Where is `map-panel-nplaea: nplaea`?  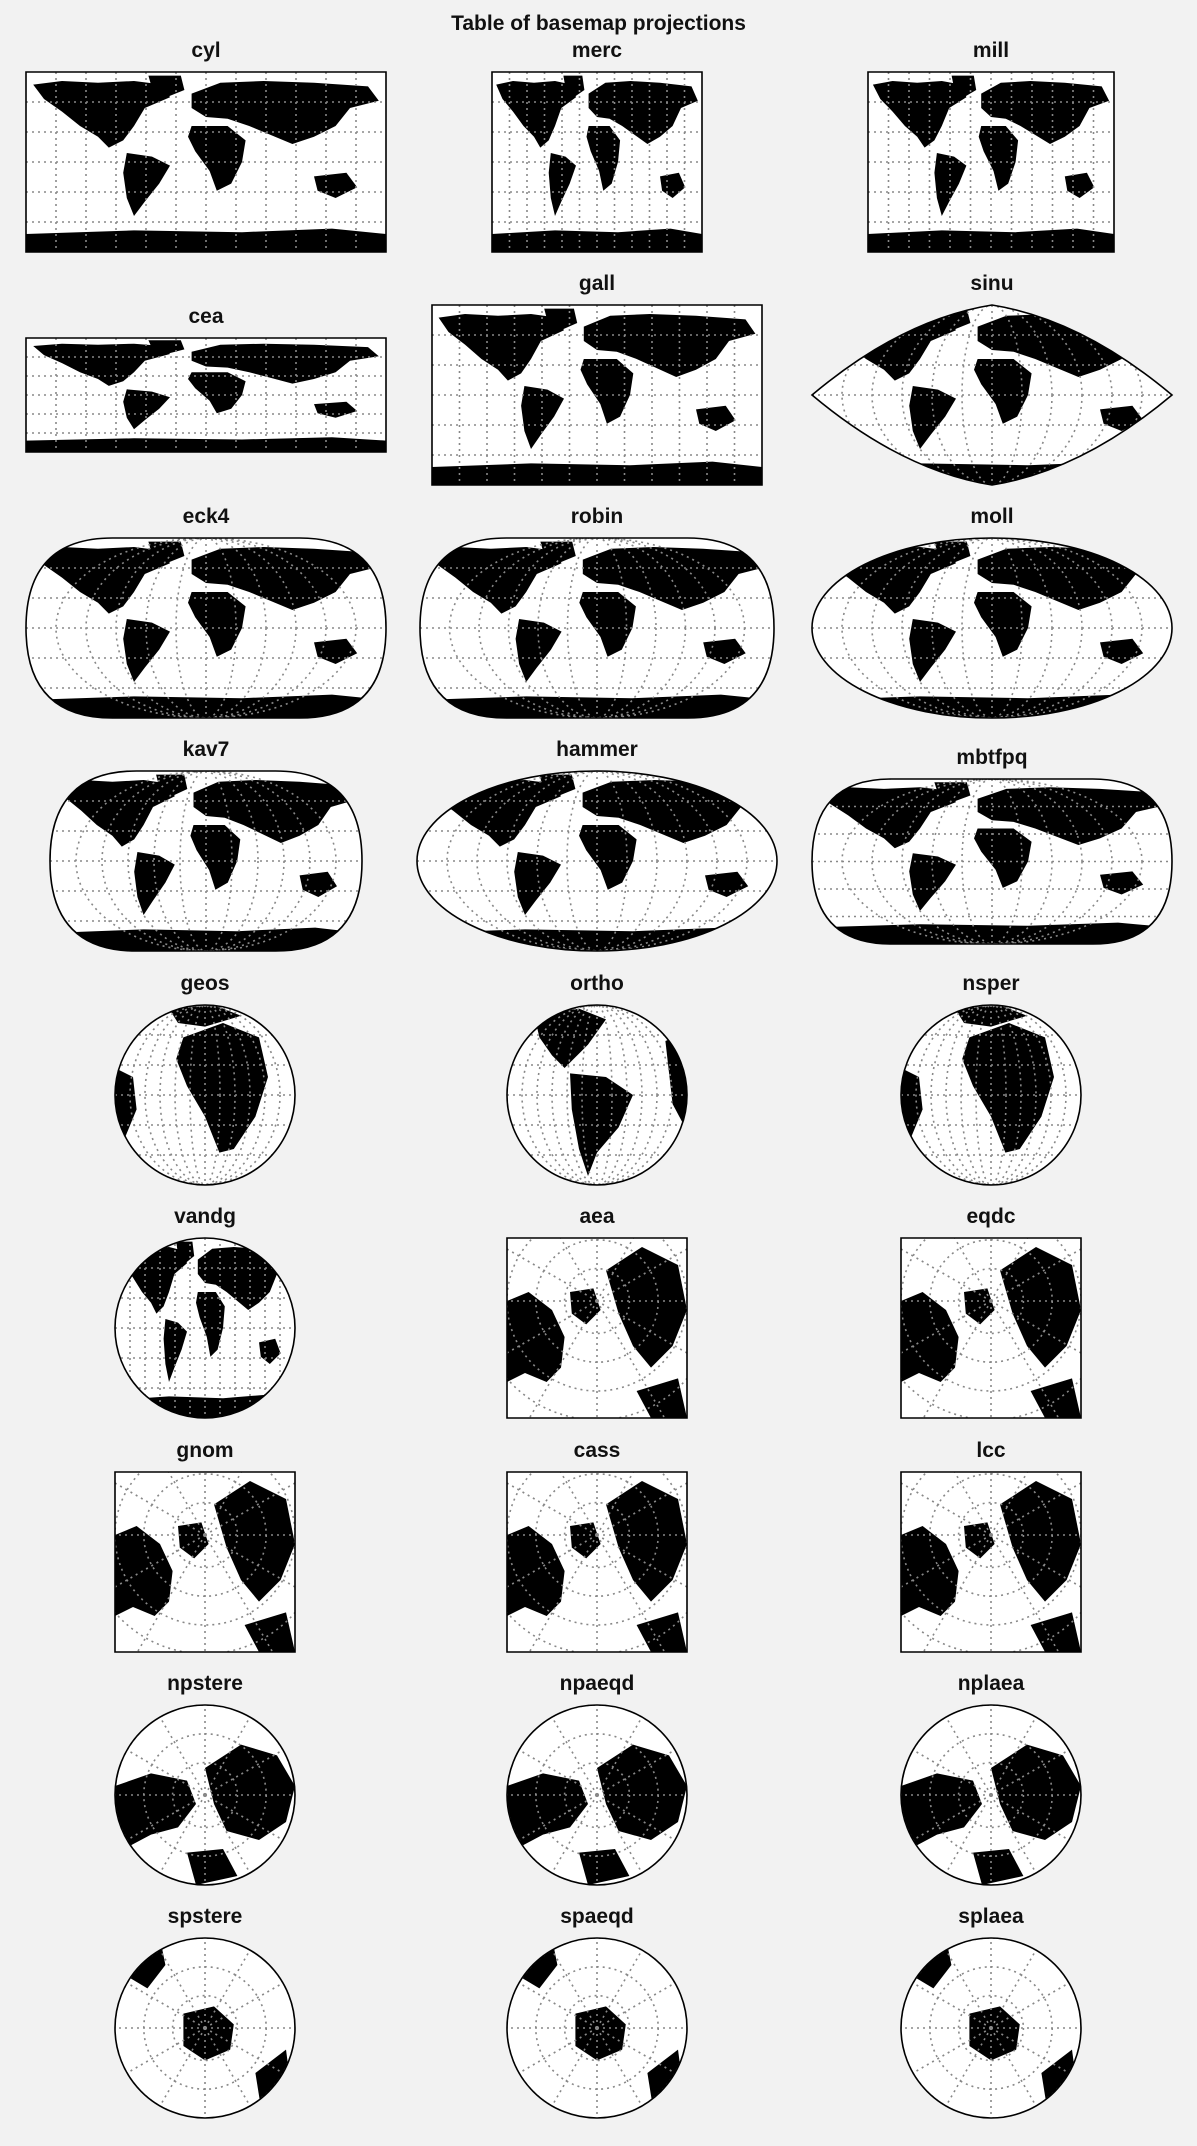 map-panel-nplaea: nplaea is located at coordinates (991, 1779).